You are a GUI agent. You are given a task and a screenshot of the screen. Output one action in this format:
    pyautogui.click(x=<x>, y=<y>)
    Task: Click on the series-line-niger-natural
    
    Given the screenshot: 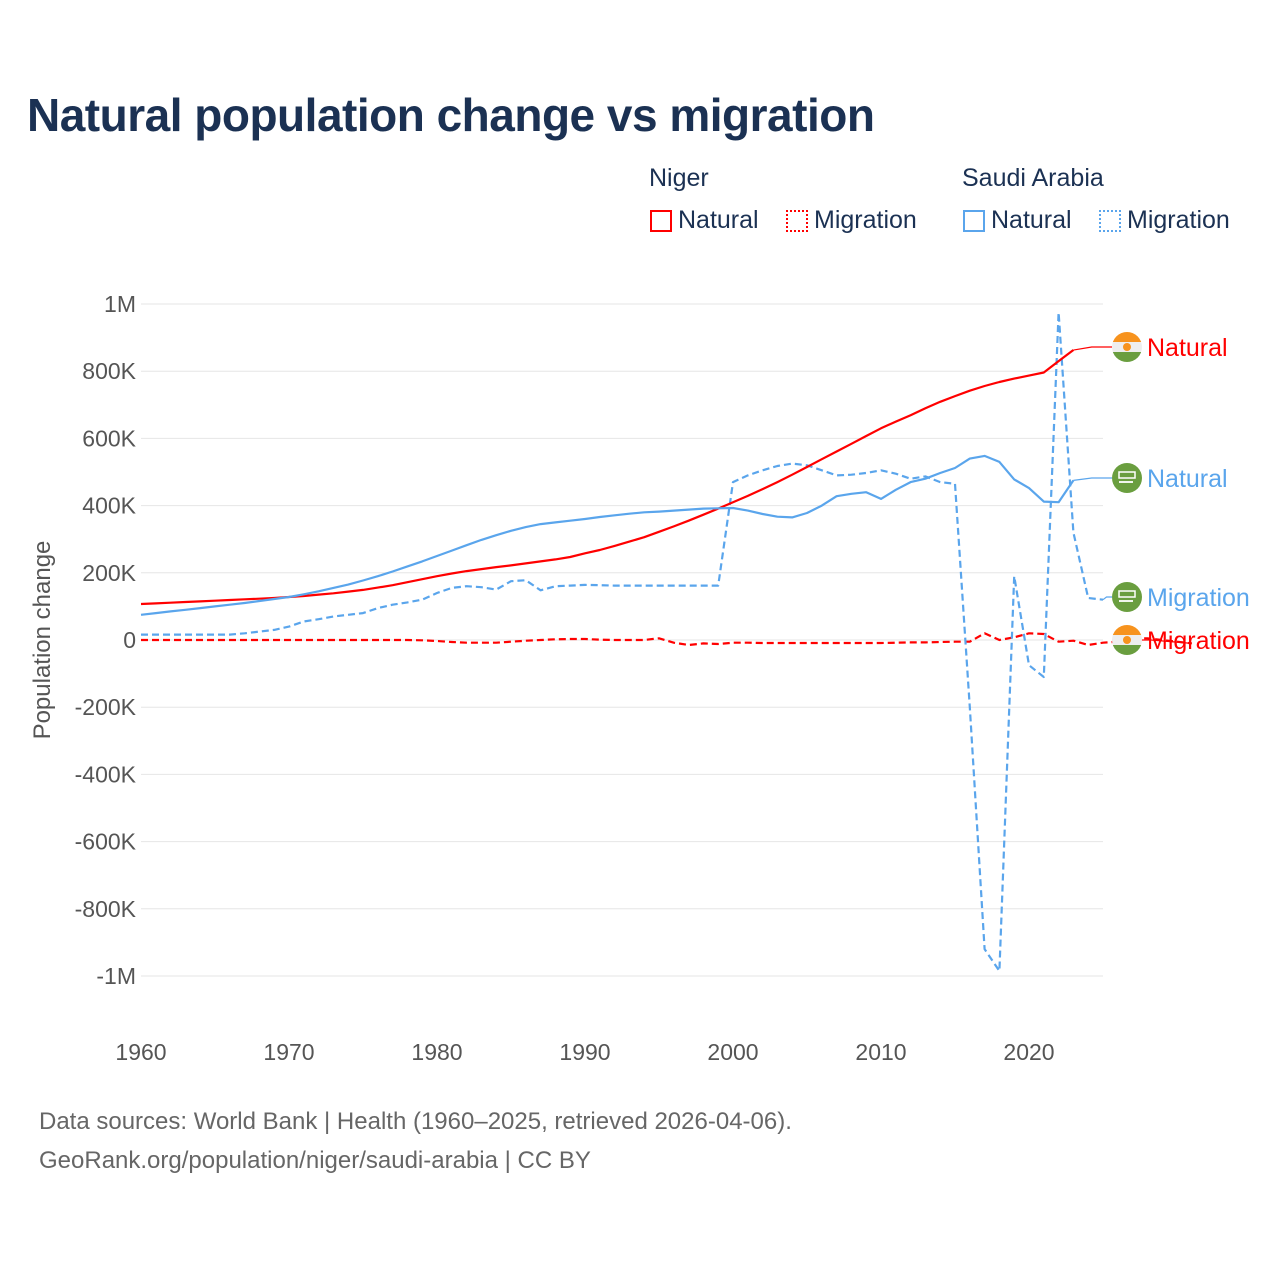 What is the action you would take?
    pyautogui.click(x=607, y=477)
    